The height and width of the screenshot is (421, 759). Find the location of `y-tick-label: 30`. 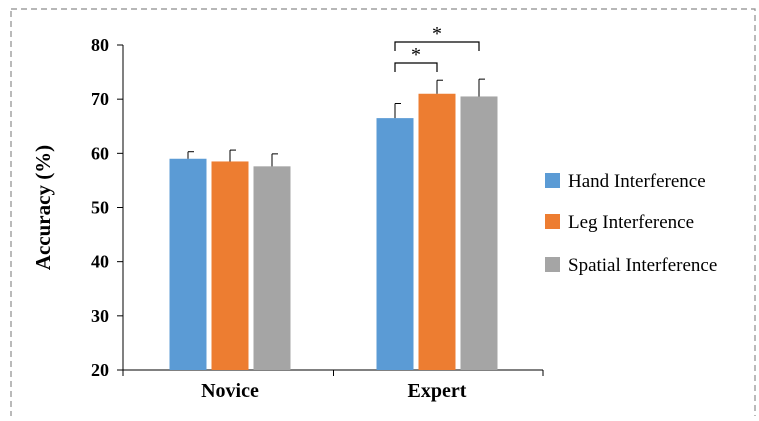

y-tick-label: 30 is located at coordinates (100, 316).